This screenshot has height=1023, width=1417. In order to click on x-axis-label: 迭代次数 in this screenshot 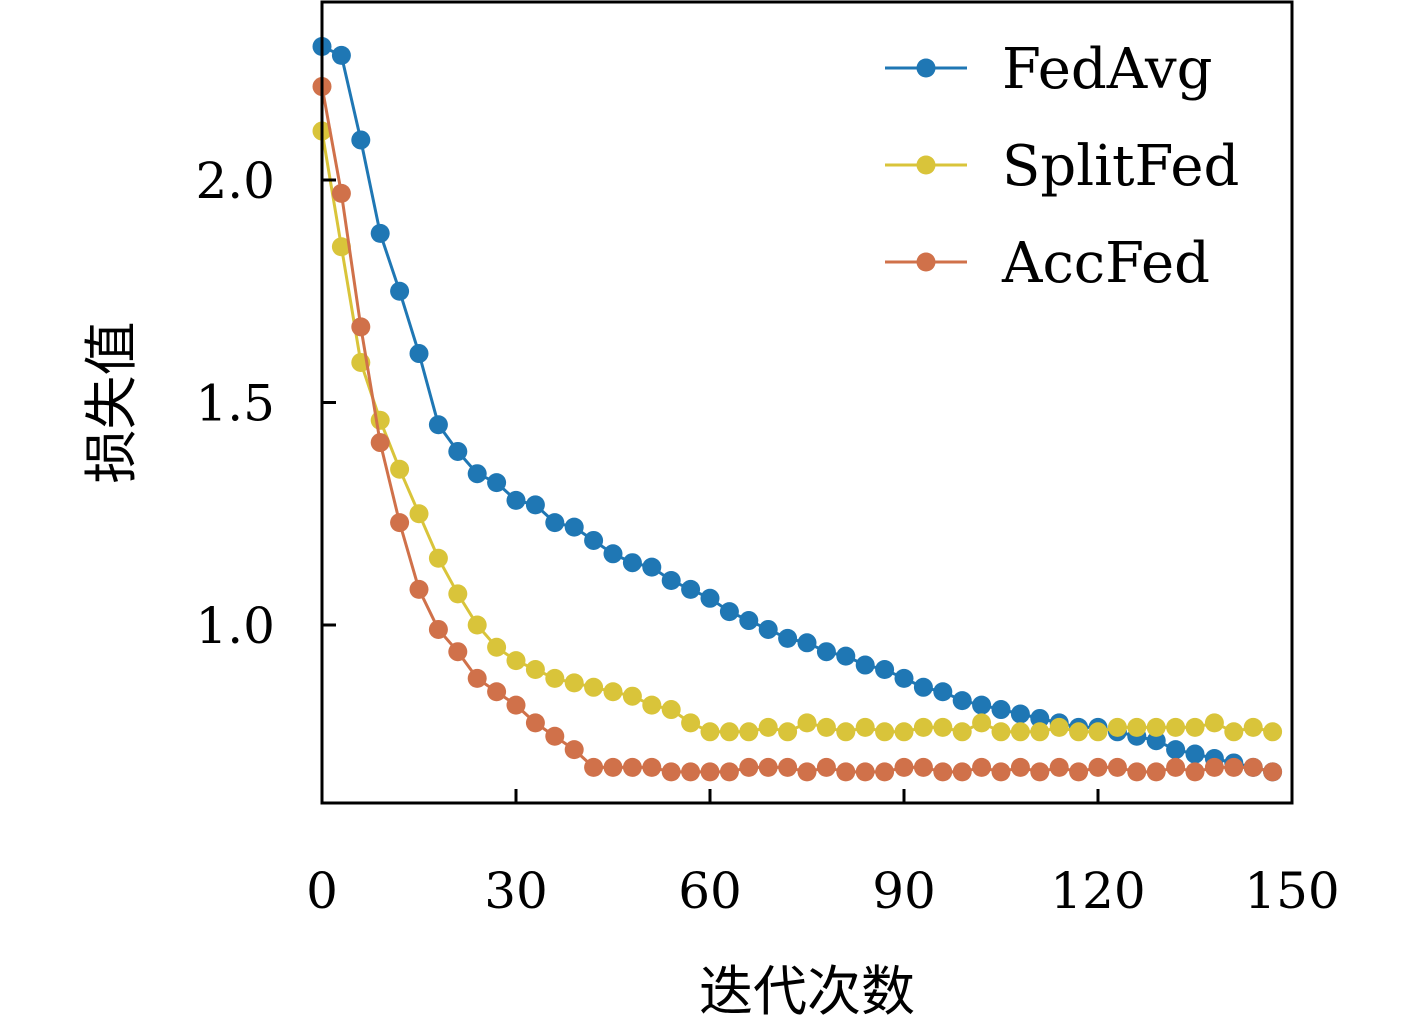, I will do `click(807, 991)`.